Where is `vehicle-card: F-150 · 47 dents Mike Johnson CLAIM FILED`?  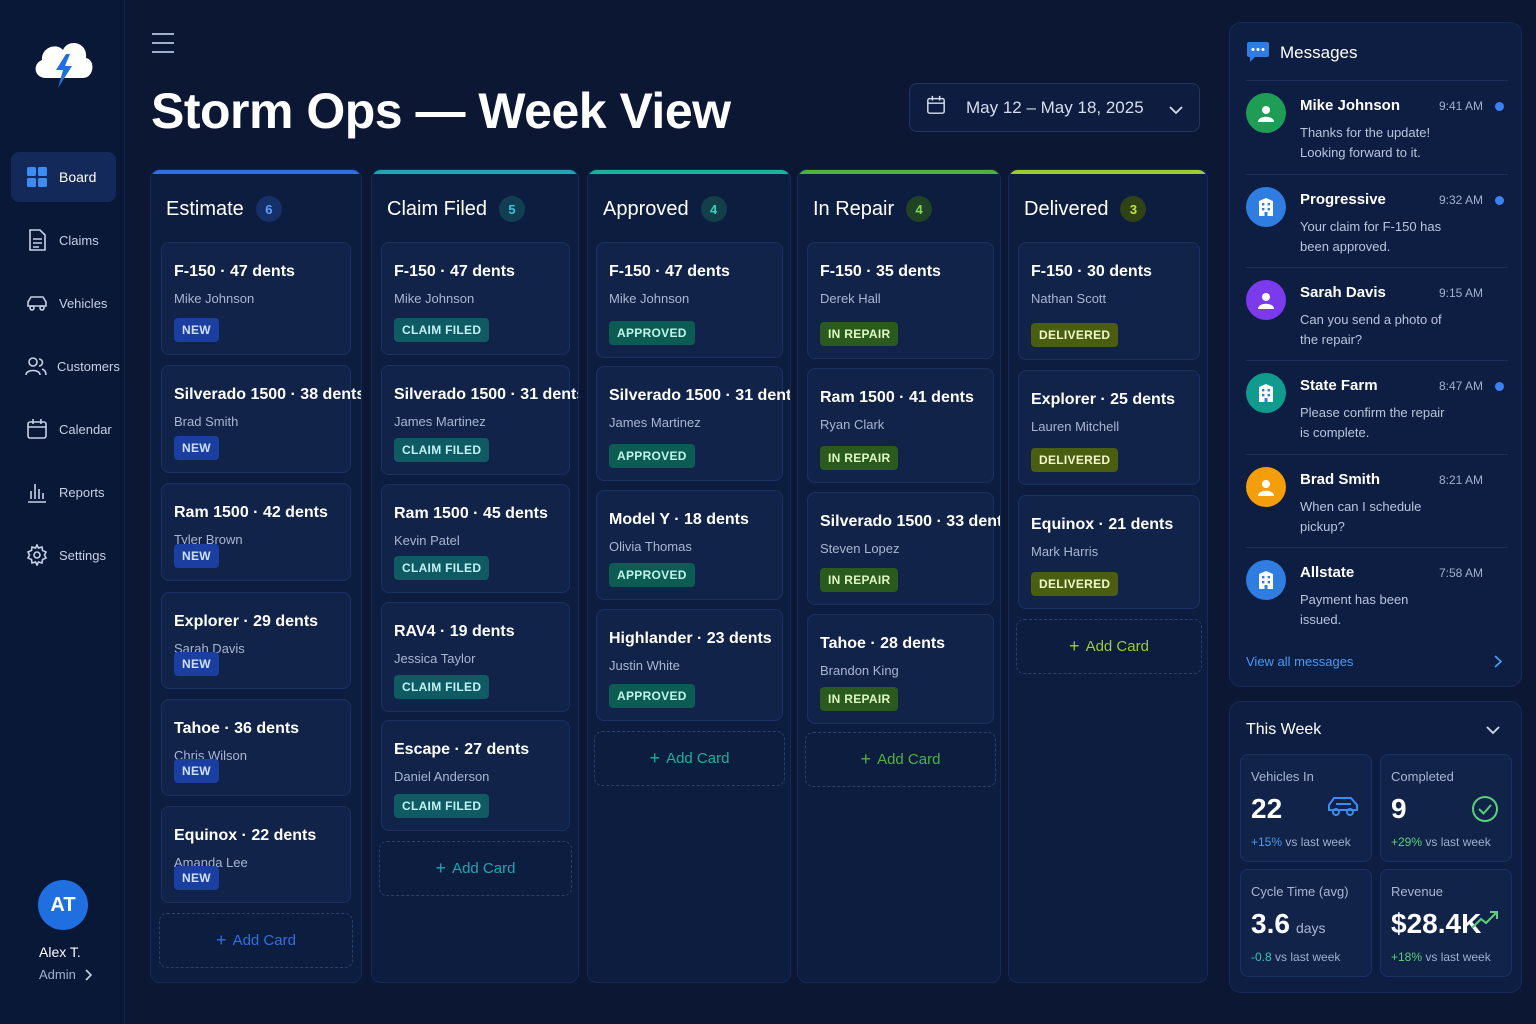
vehicle-card: F-150 · 47 dents Mike Johnson CLAIM FILED is located at coordinates (475, 298).